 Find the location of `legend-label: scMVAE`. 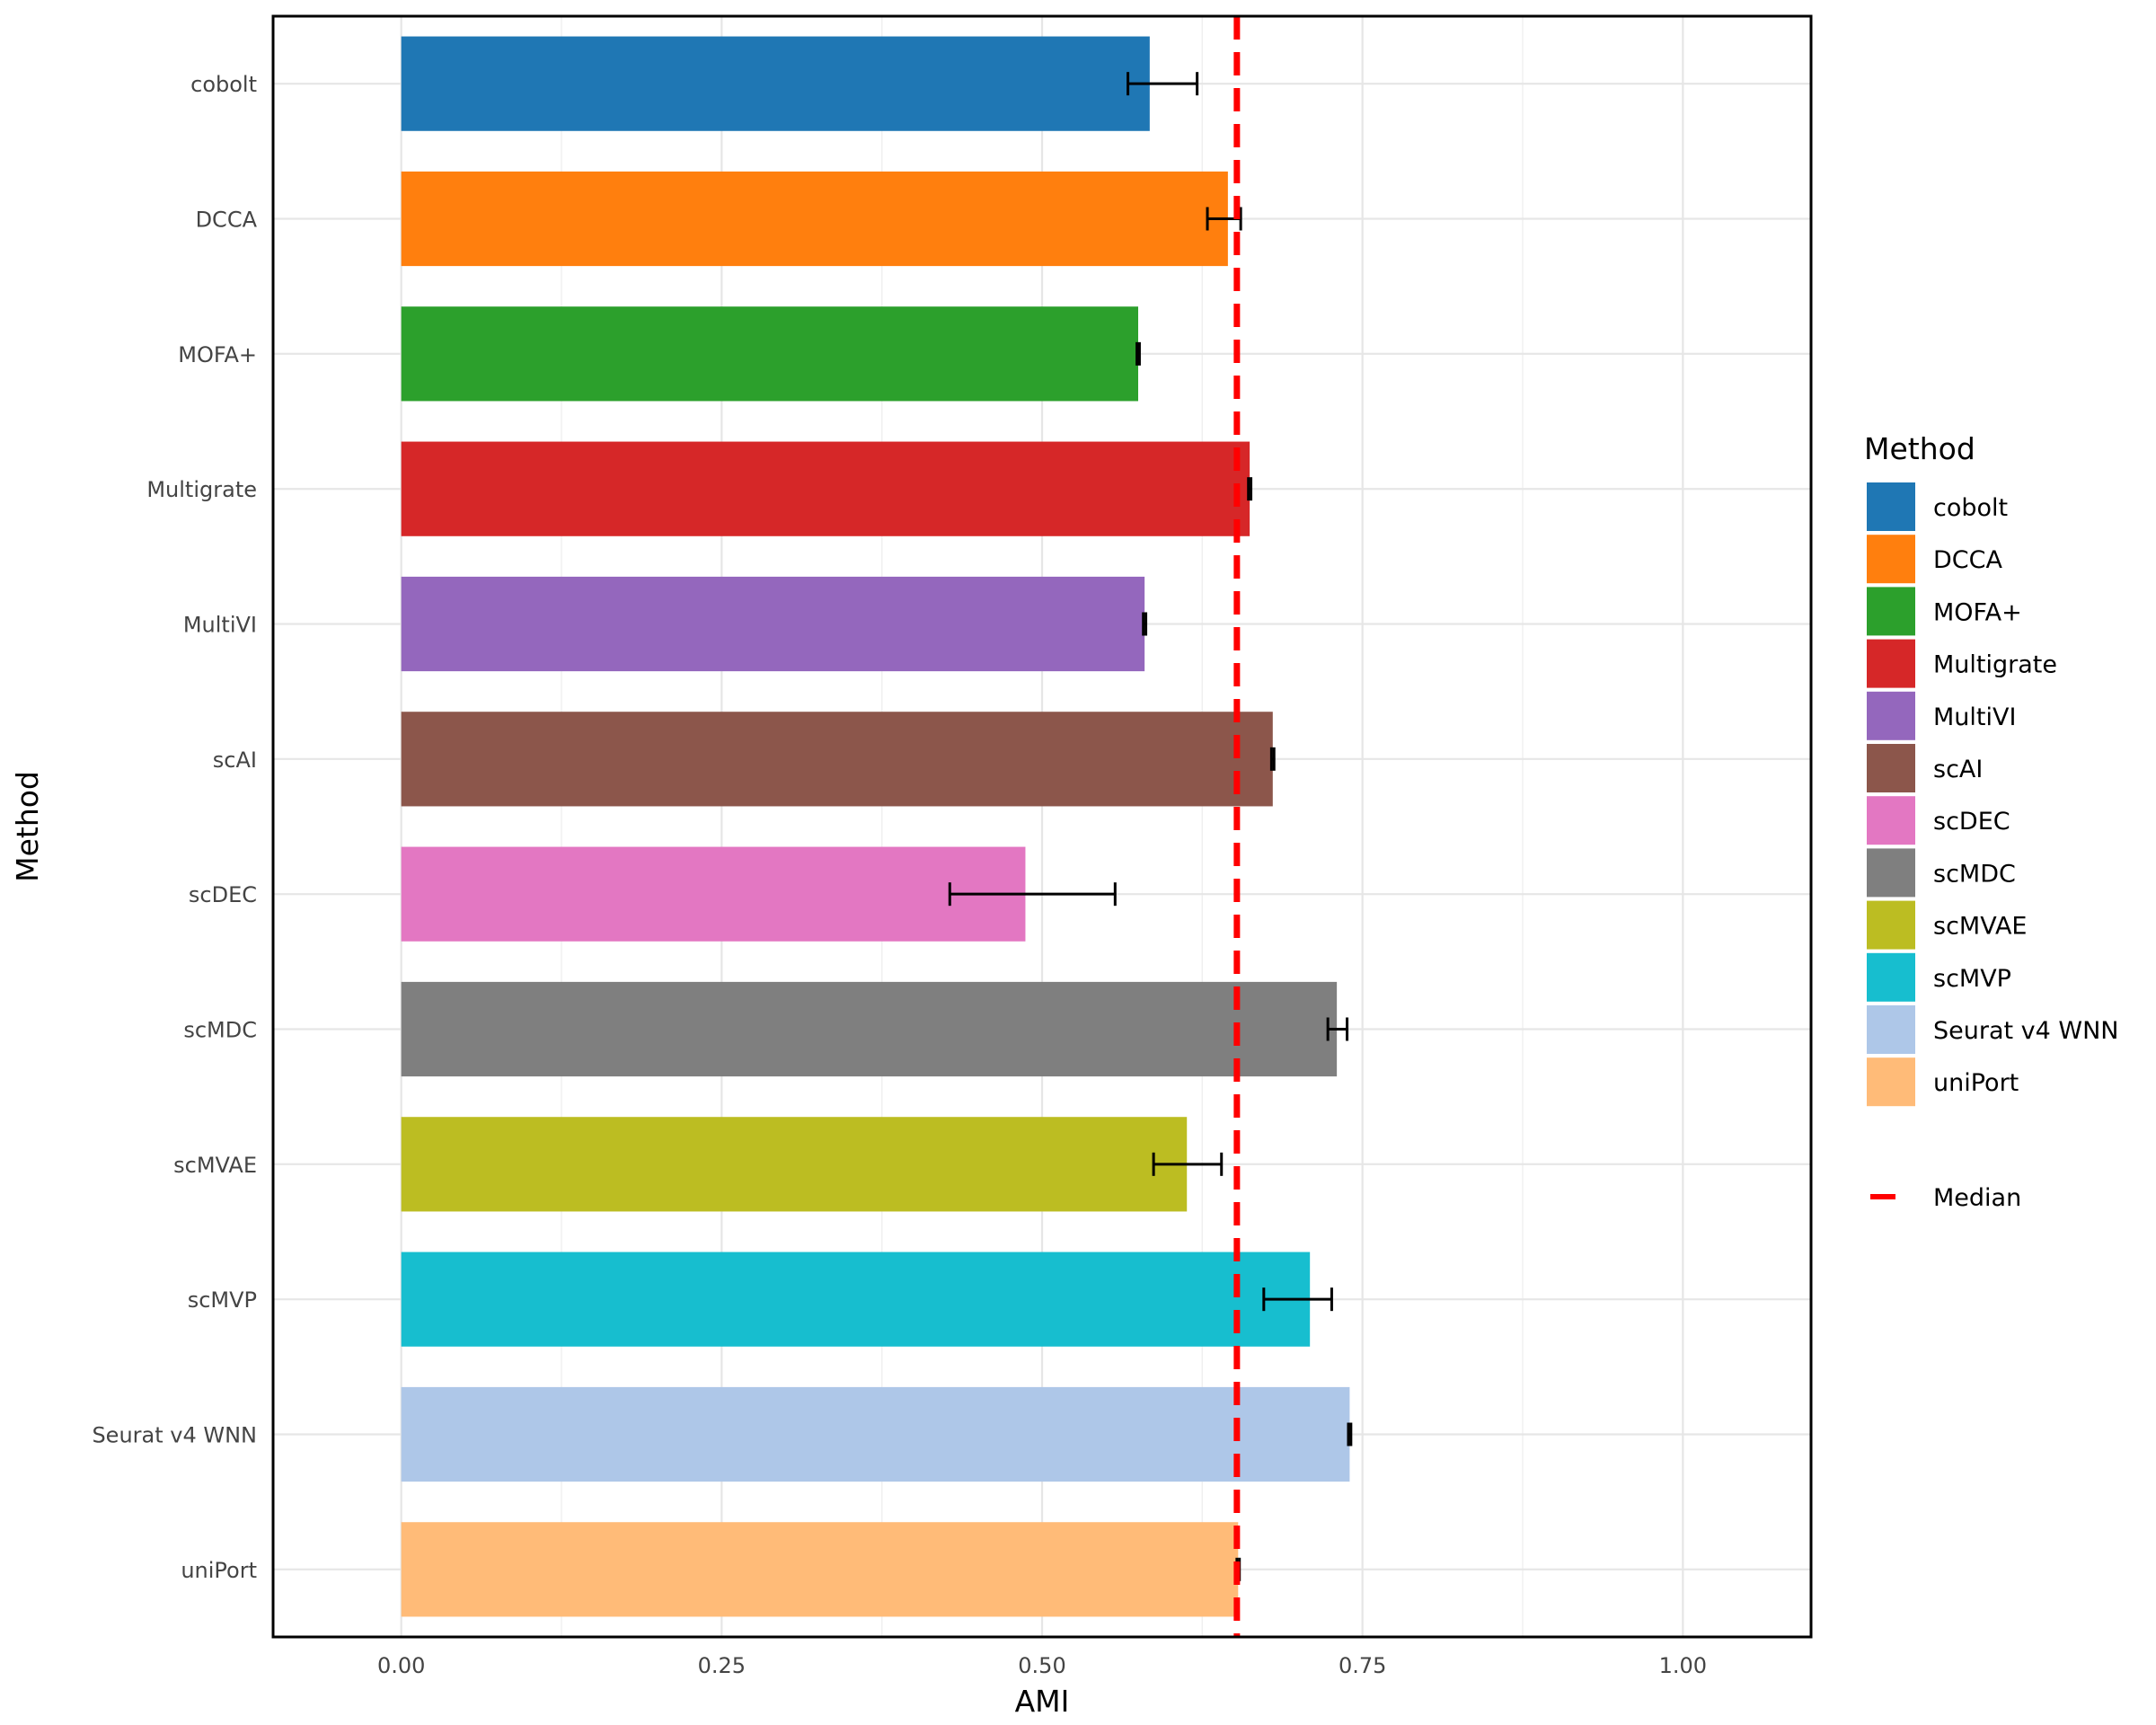

legend-label: scMVAE is located at coordinates (1980, 927).